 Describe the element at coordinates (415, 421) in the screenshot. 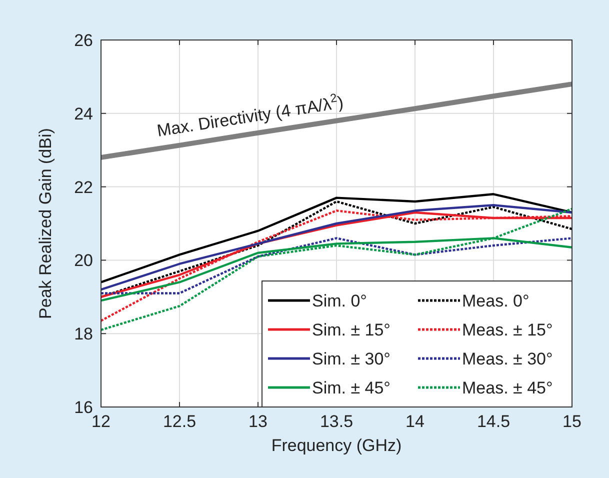

I see `x-tick-label: 14` at that location.